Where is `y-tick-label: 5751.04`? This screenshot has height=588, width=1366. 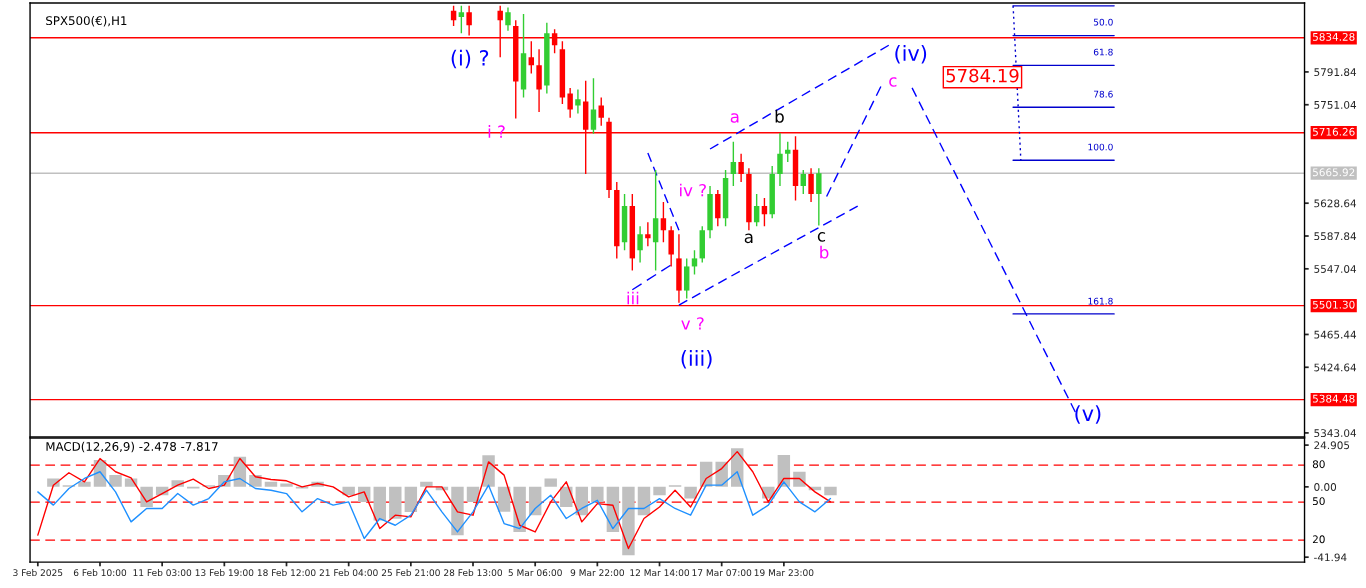 y-tick-label: 5751.04 is located at coordinates (1335, 104).